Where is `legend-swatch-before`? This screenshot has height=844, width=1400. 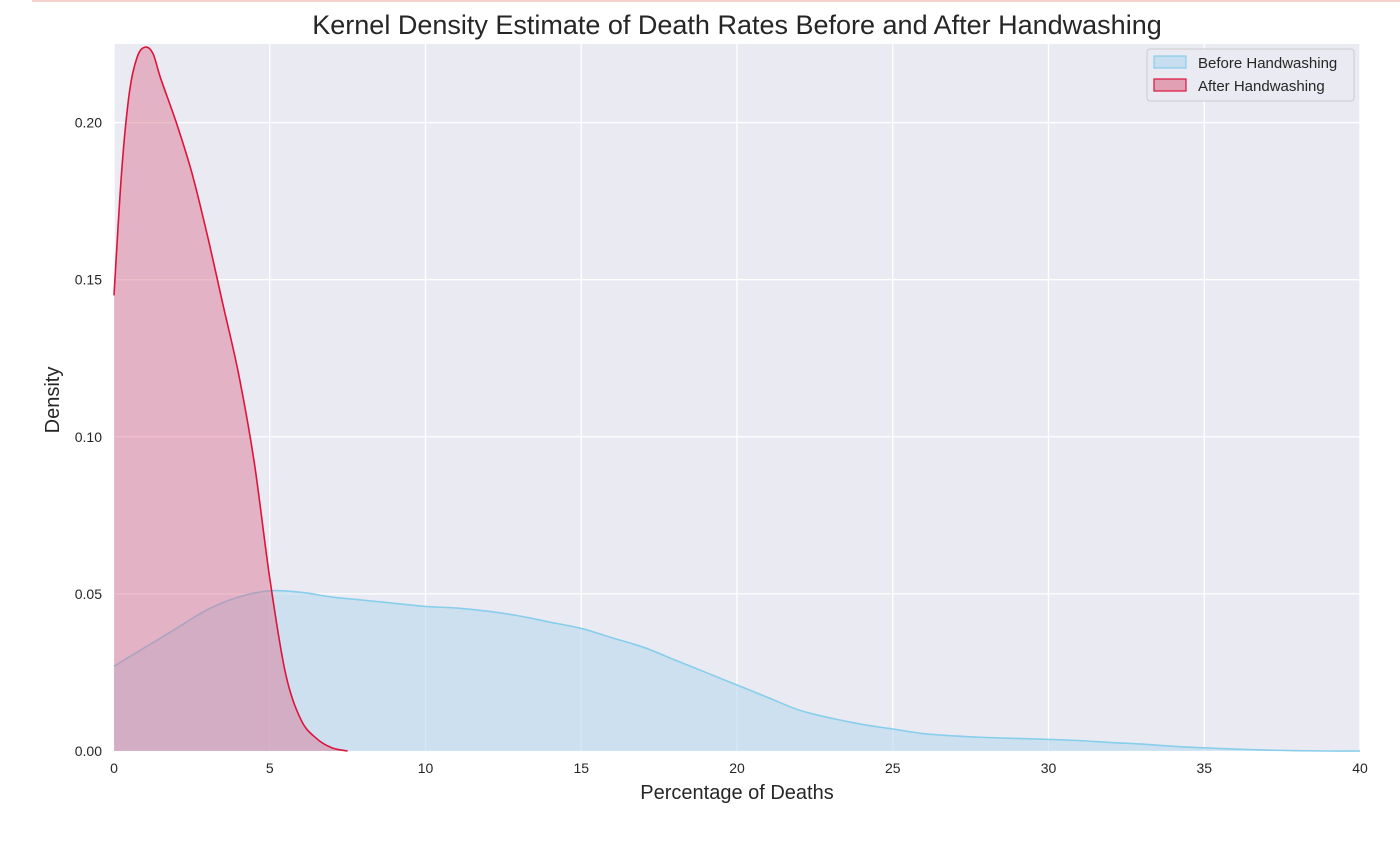 legend-swatch-before is located at coordinates (1170, 62).